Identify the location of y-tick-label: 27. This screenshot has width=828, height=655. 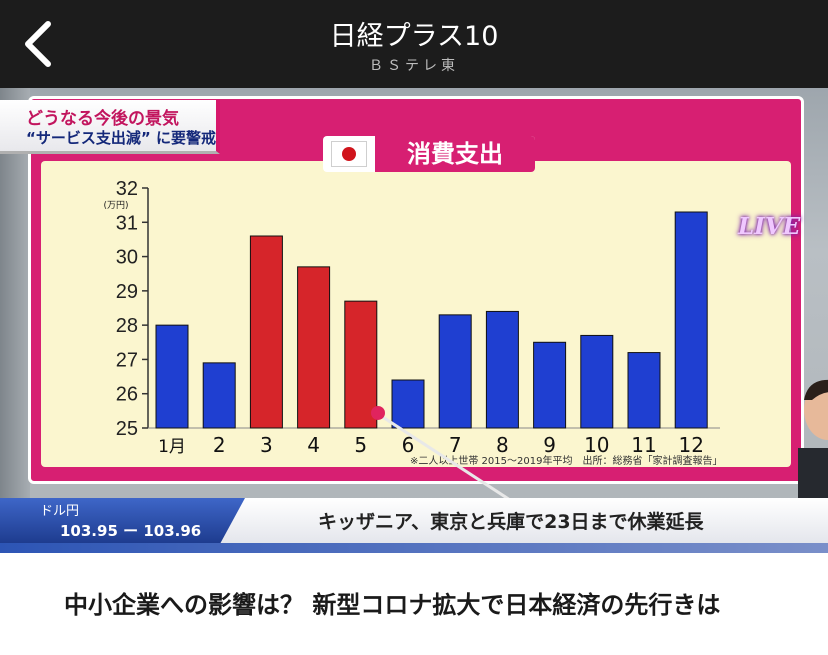
(127, 360).